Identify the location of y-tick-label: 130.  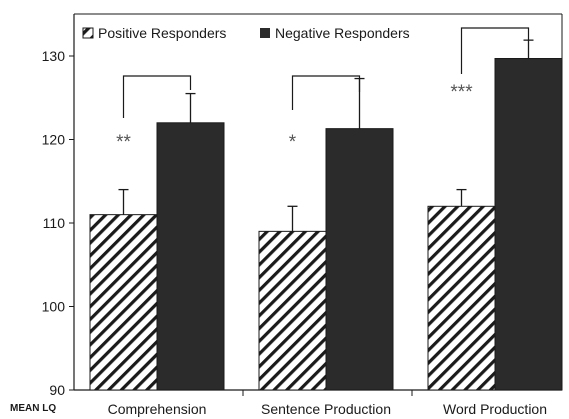
(54, 56).